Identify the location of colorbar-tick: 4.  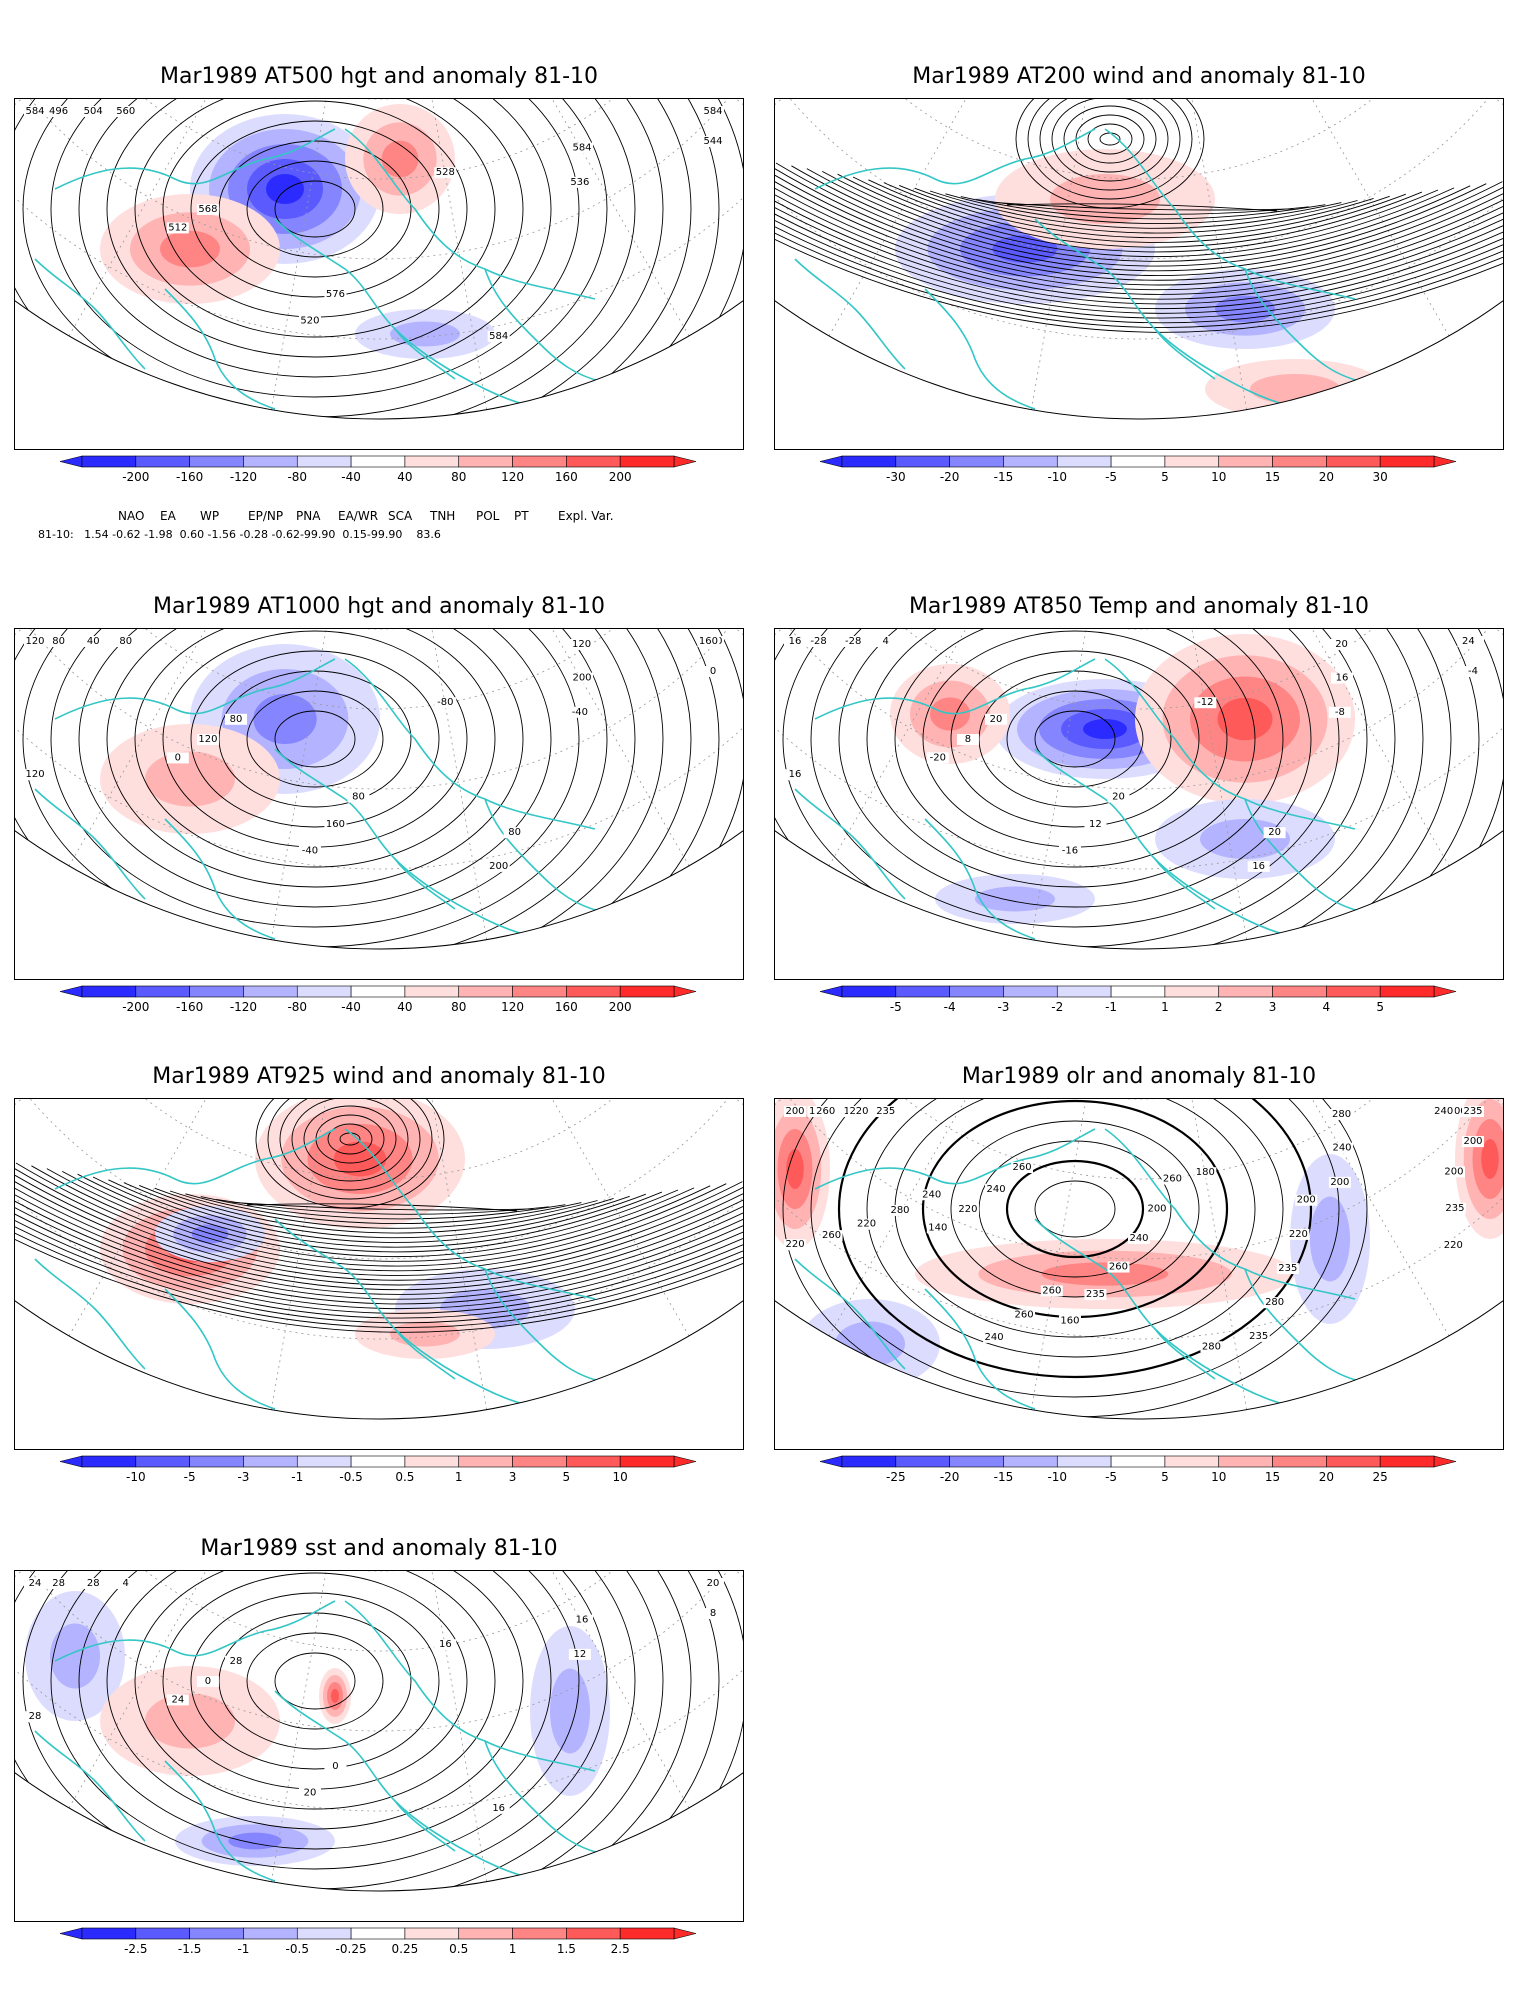
(1327, 1007).